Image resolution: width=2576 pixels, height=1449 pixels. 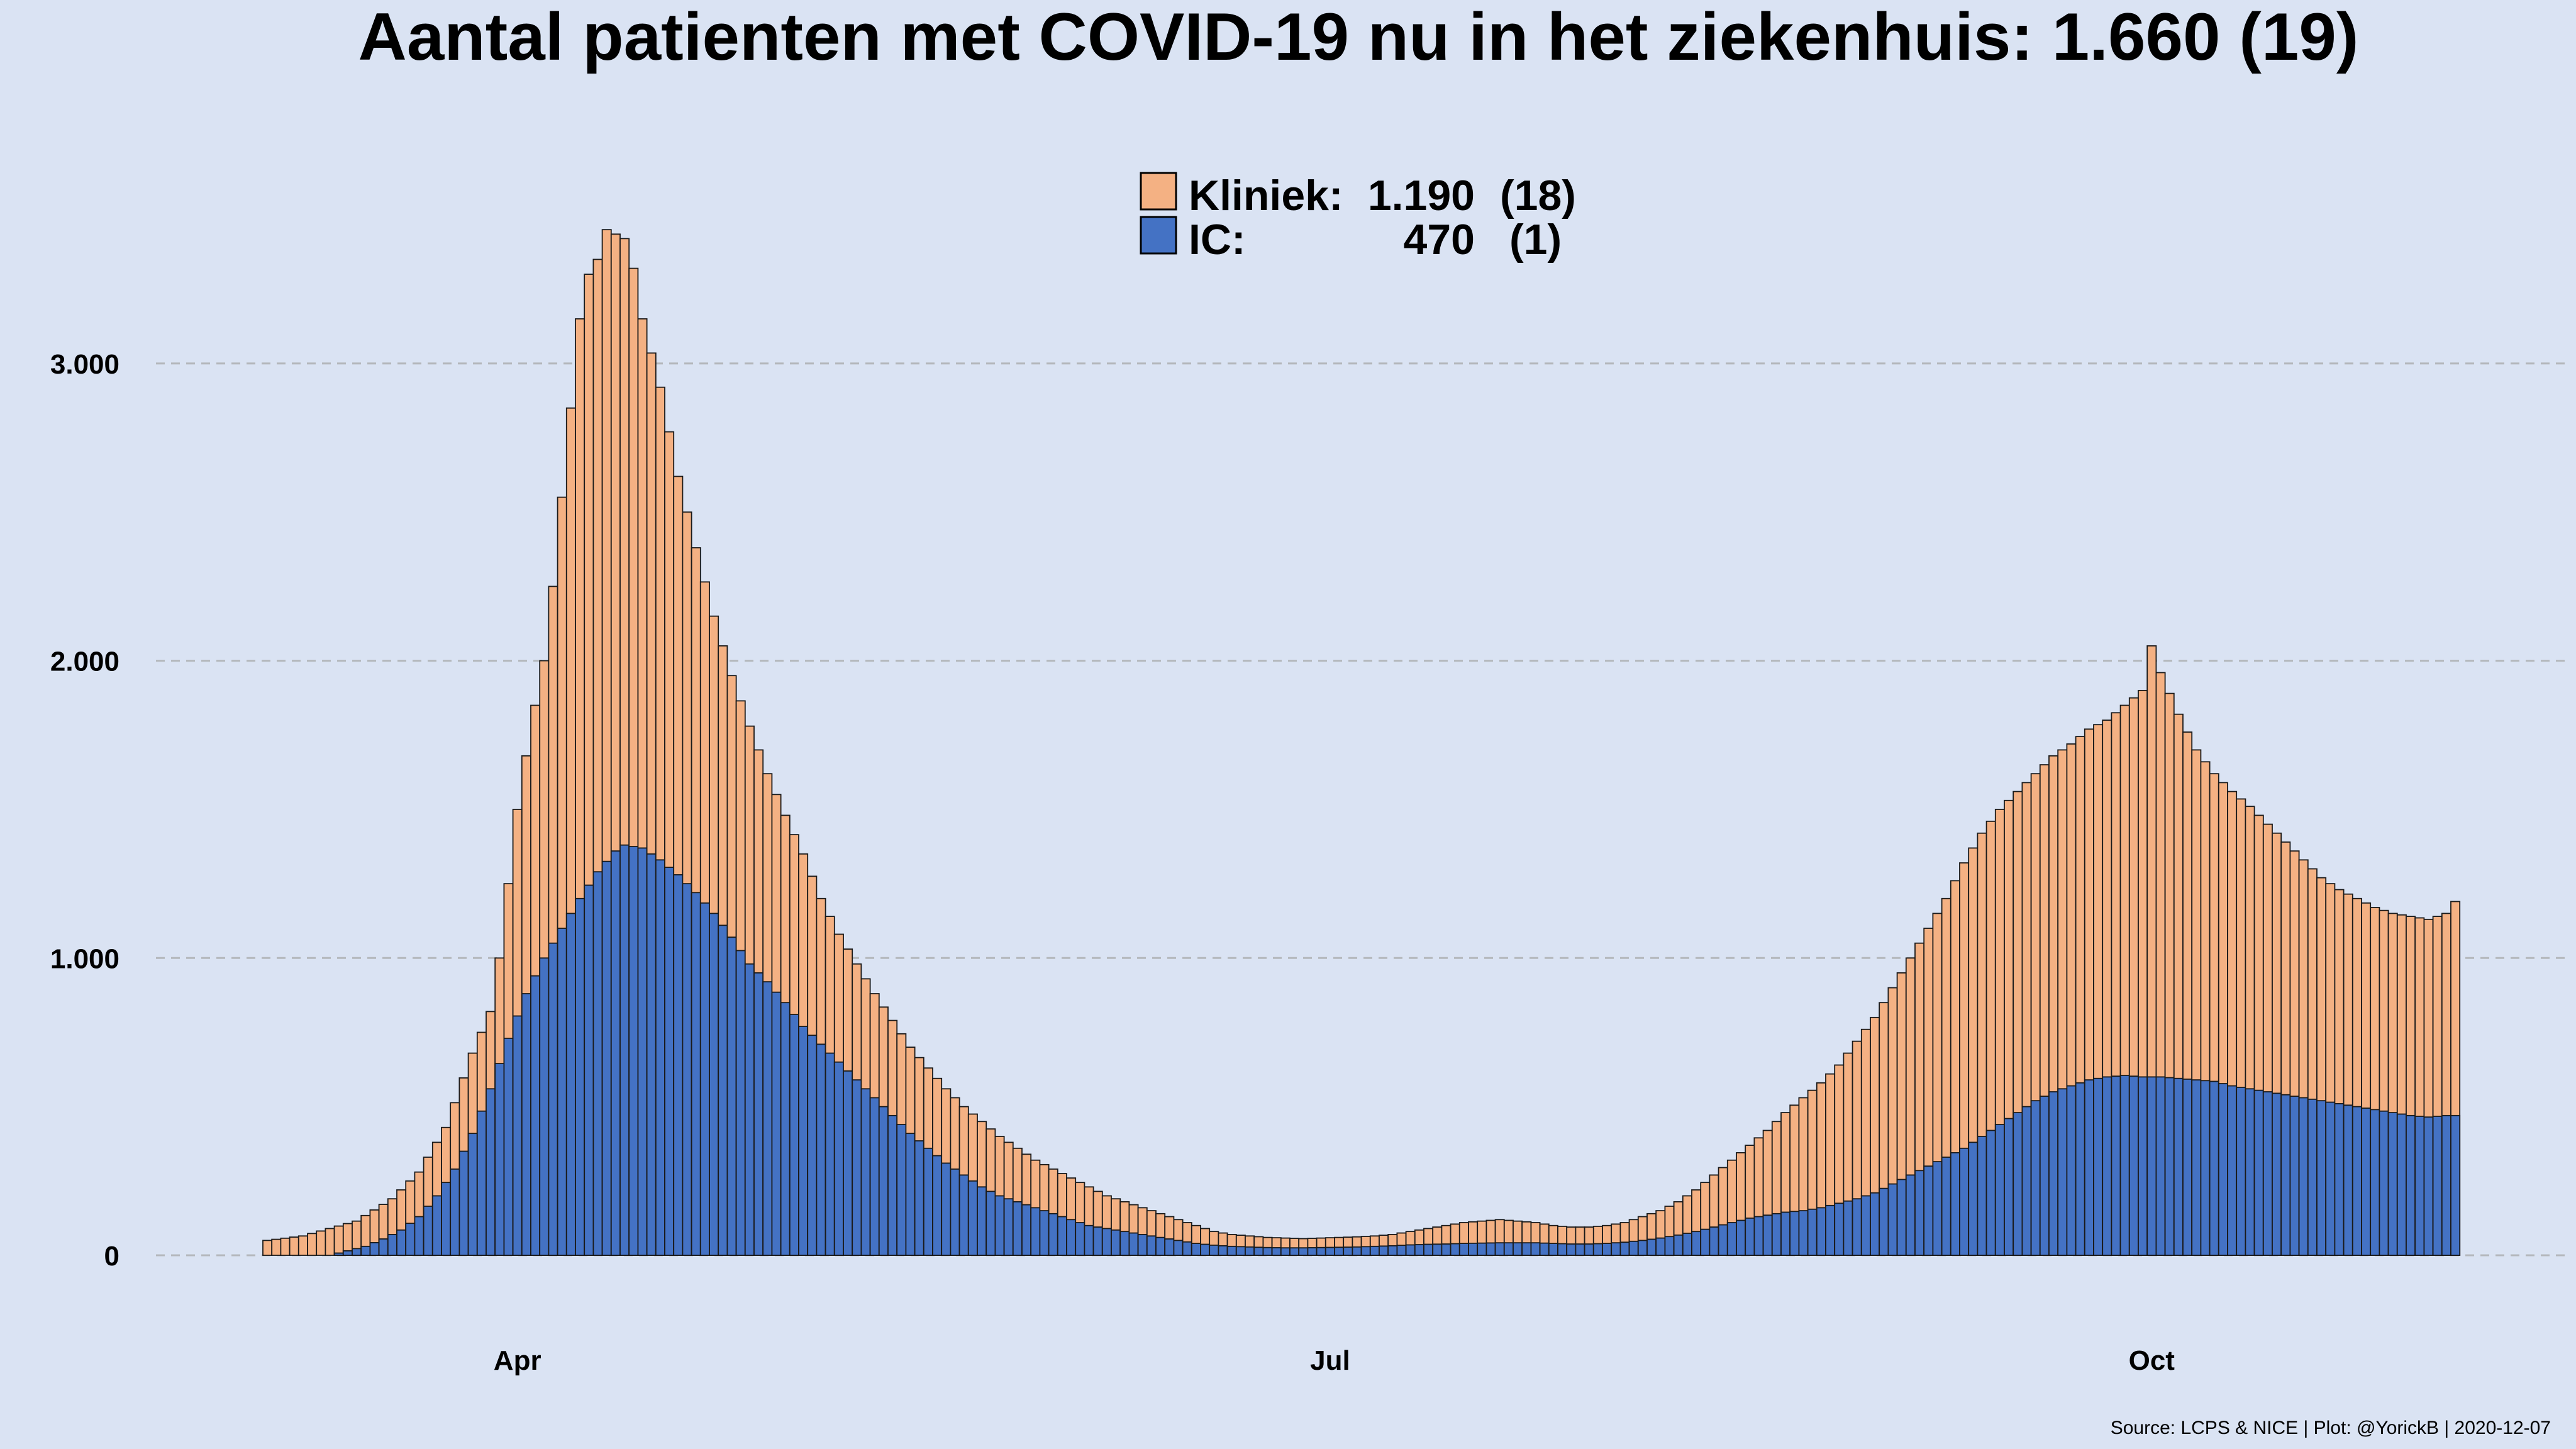 I want to click on y-tick-label: 2.000, so click(x=84, y=662).